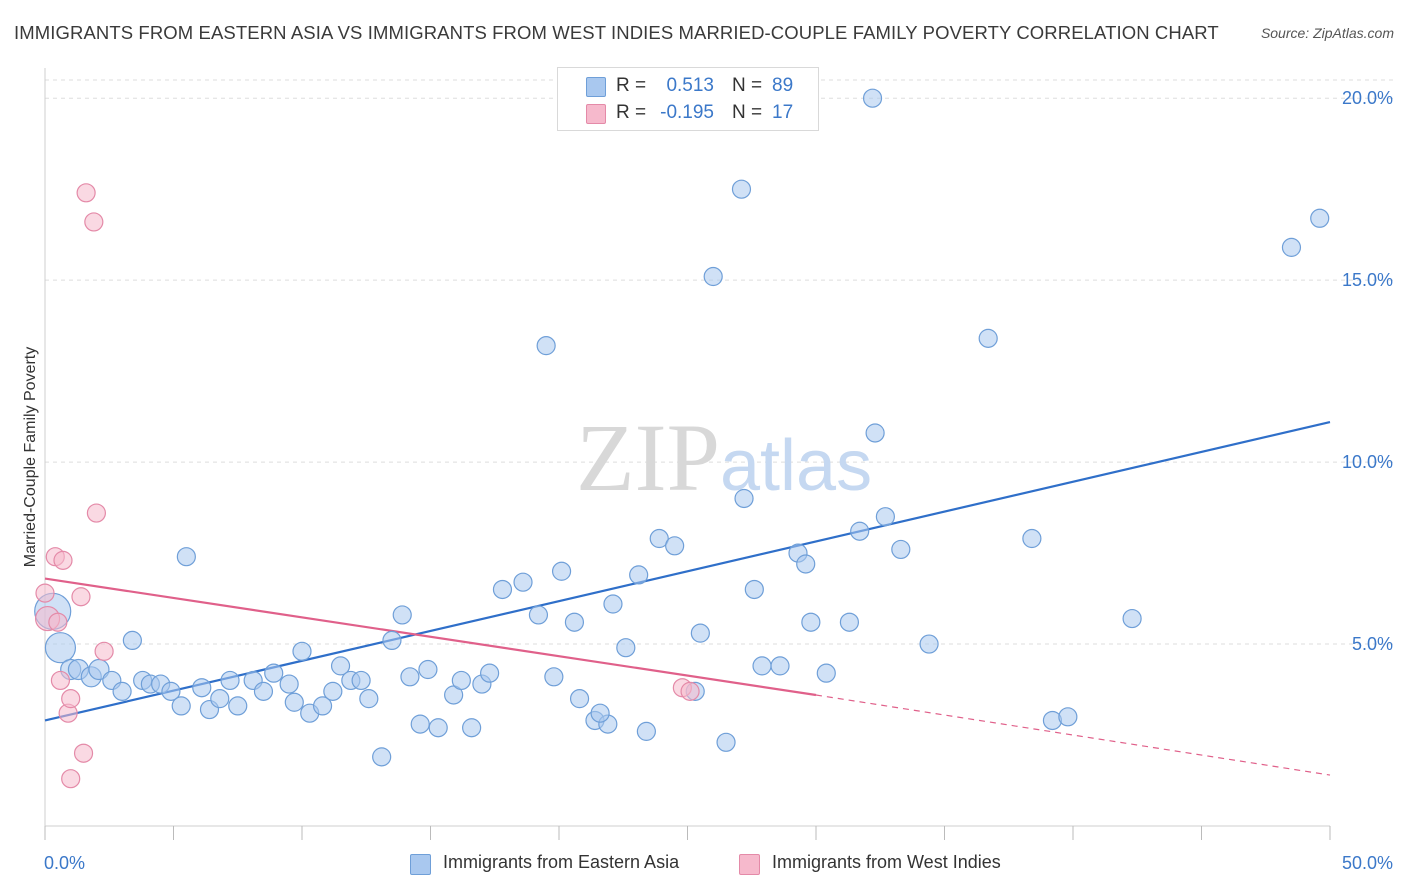  Describe the element at coordinates (886, 862) in the screenshot. I see `bottom-legend-label: Immigrants from West Indies` at that location.